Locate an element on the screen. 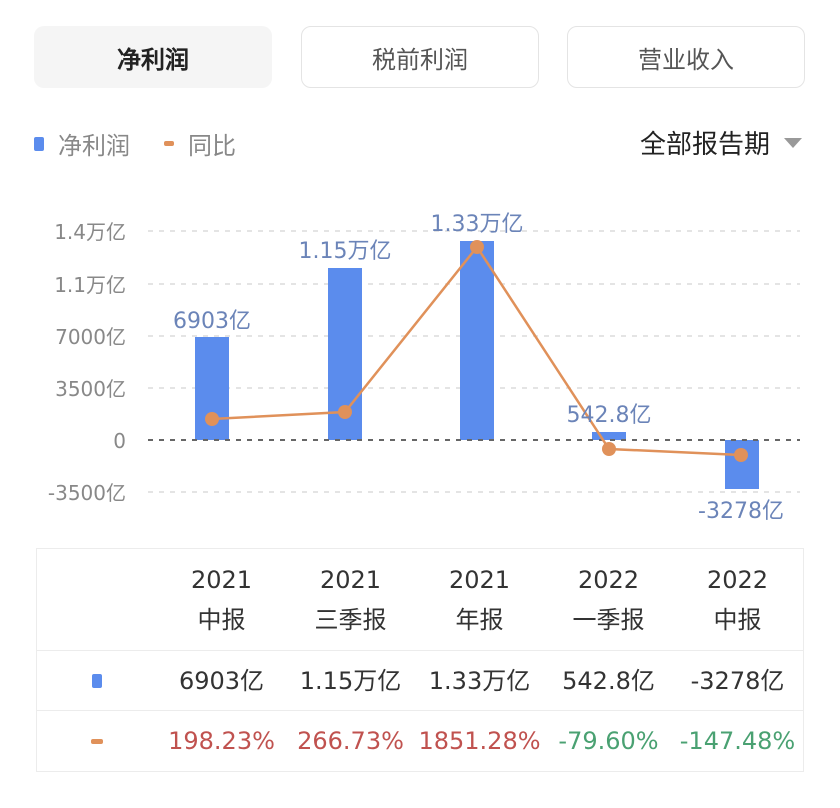 The width and height of the screenshot is (840, 808). period-selector: 全部报告期 is located at coordinates (721, 142).